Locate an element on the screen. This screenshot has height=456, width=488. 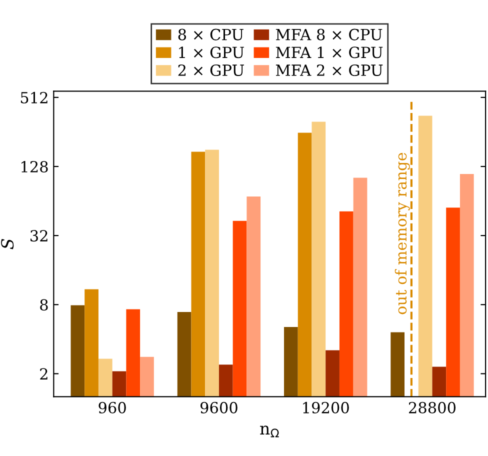
y-tick-label: 32 is located at coordinates (39, 236).